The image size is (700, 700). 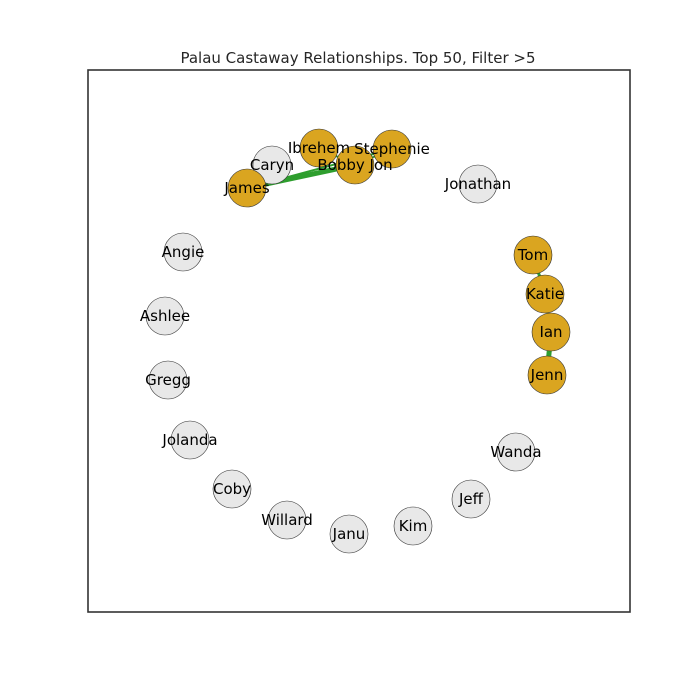 I want to click on node-label-jolanda: Jolanda, so click(x=189, y=440).